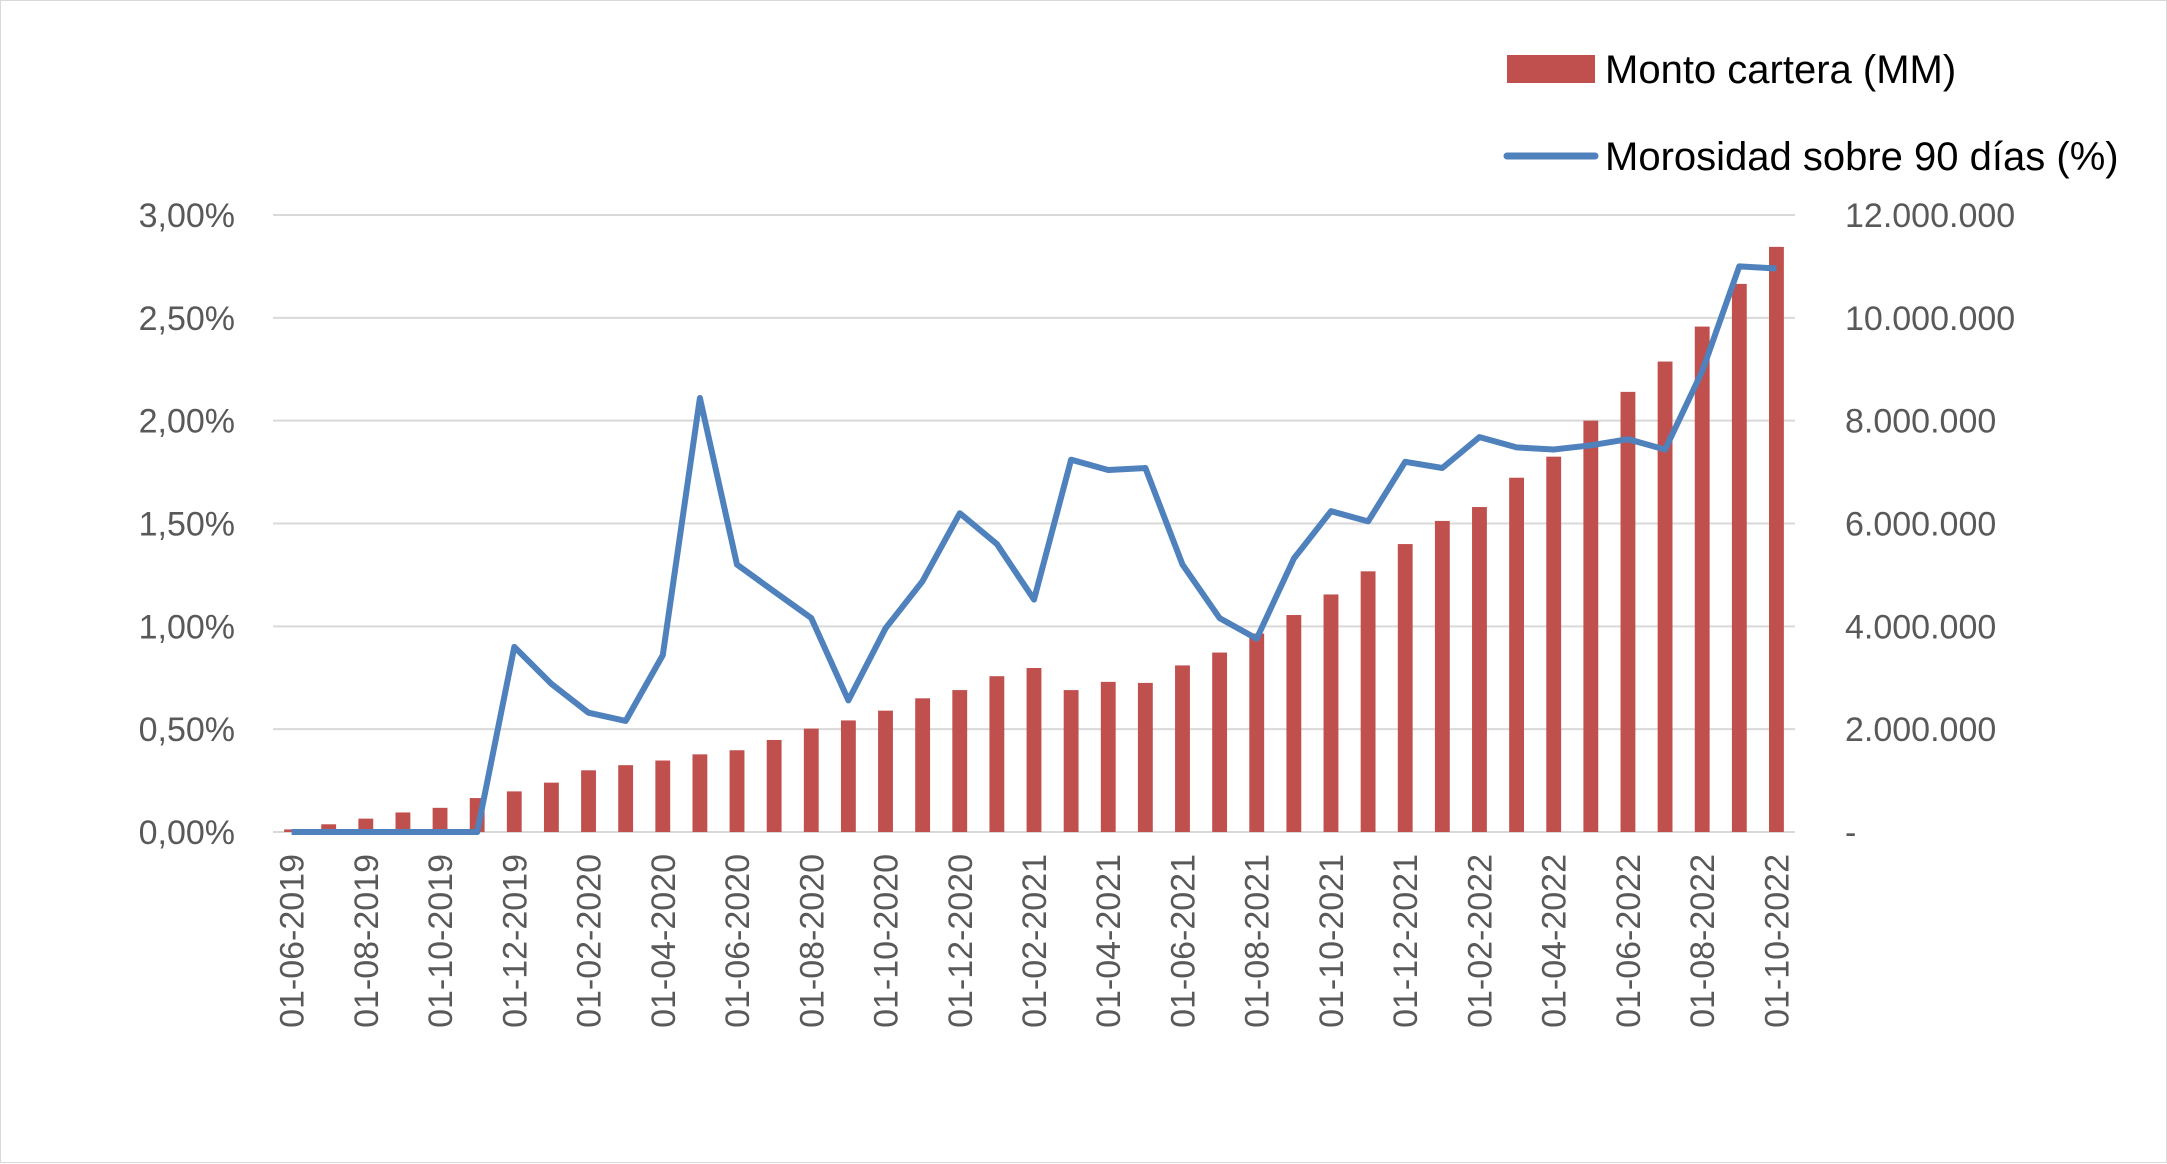  What do you see at coordinates (1777, 941) in the screenshot?
I see `x-tick-label: 01-10-2022` at bounding box center [1777, 941].